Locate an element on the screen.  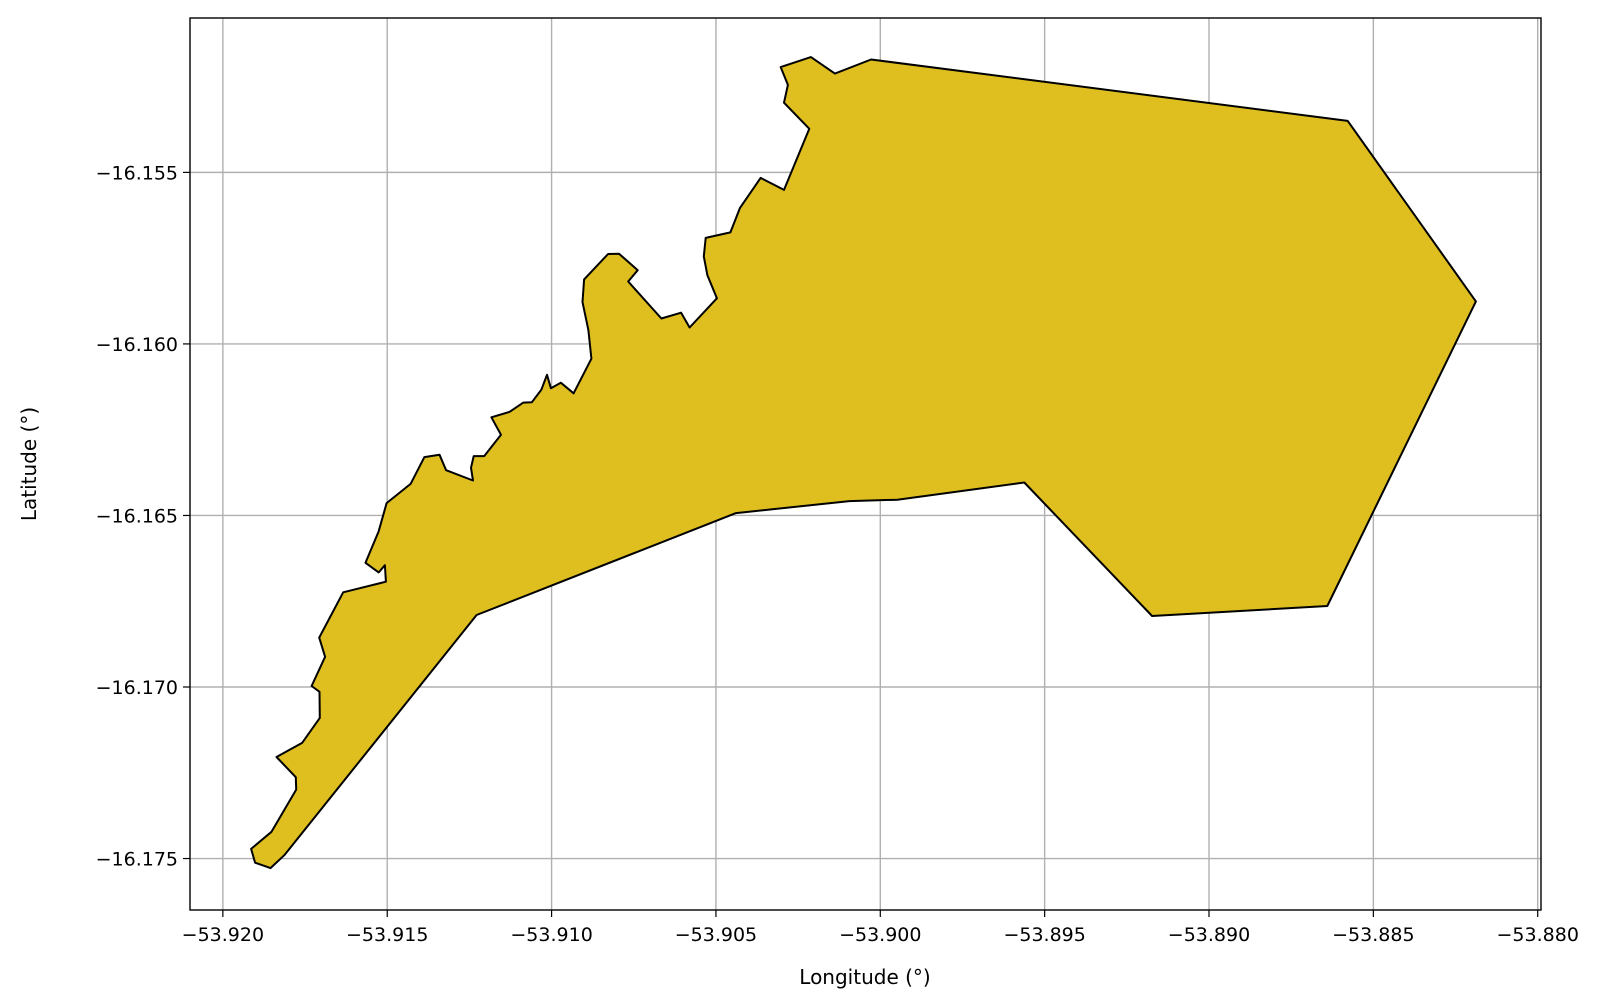
x-tick-label: −53.885 is located at coordinates (1373, 935).